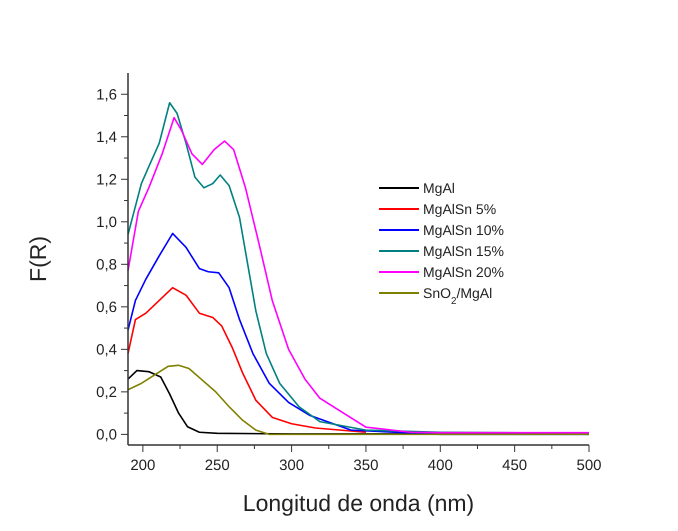 This screenshot has height=531, width=678. What do you see at coordinates (38, 259) in the screenshot?
I see `y-axis-title: F(R)` at bounding box center [38, 259].